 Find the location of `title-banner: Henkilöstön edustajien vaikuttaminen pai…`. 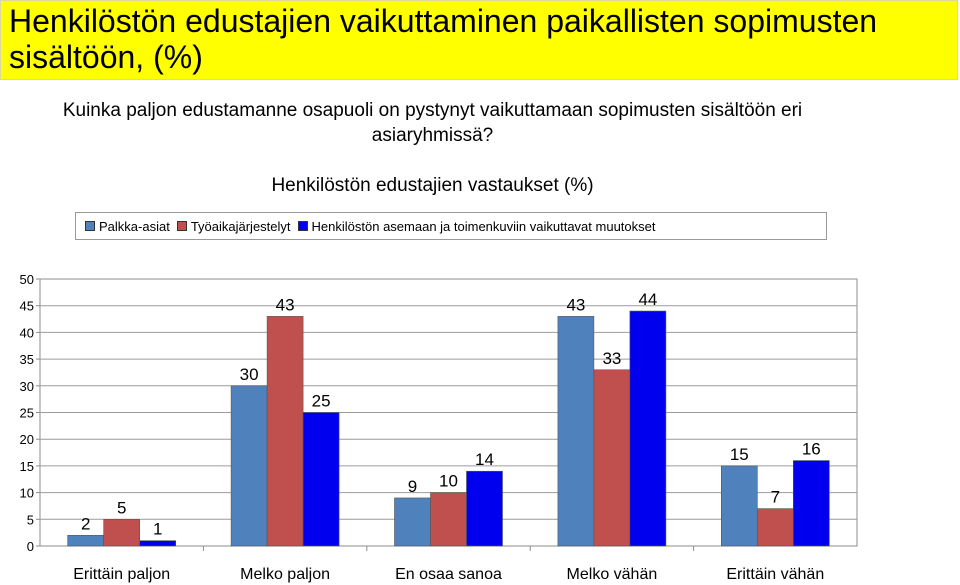

title-banner: Henkilöstön edustajien vaikuttaminen pai… is located at coordinates (479, 40).